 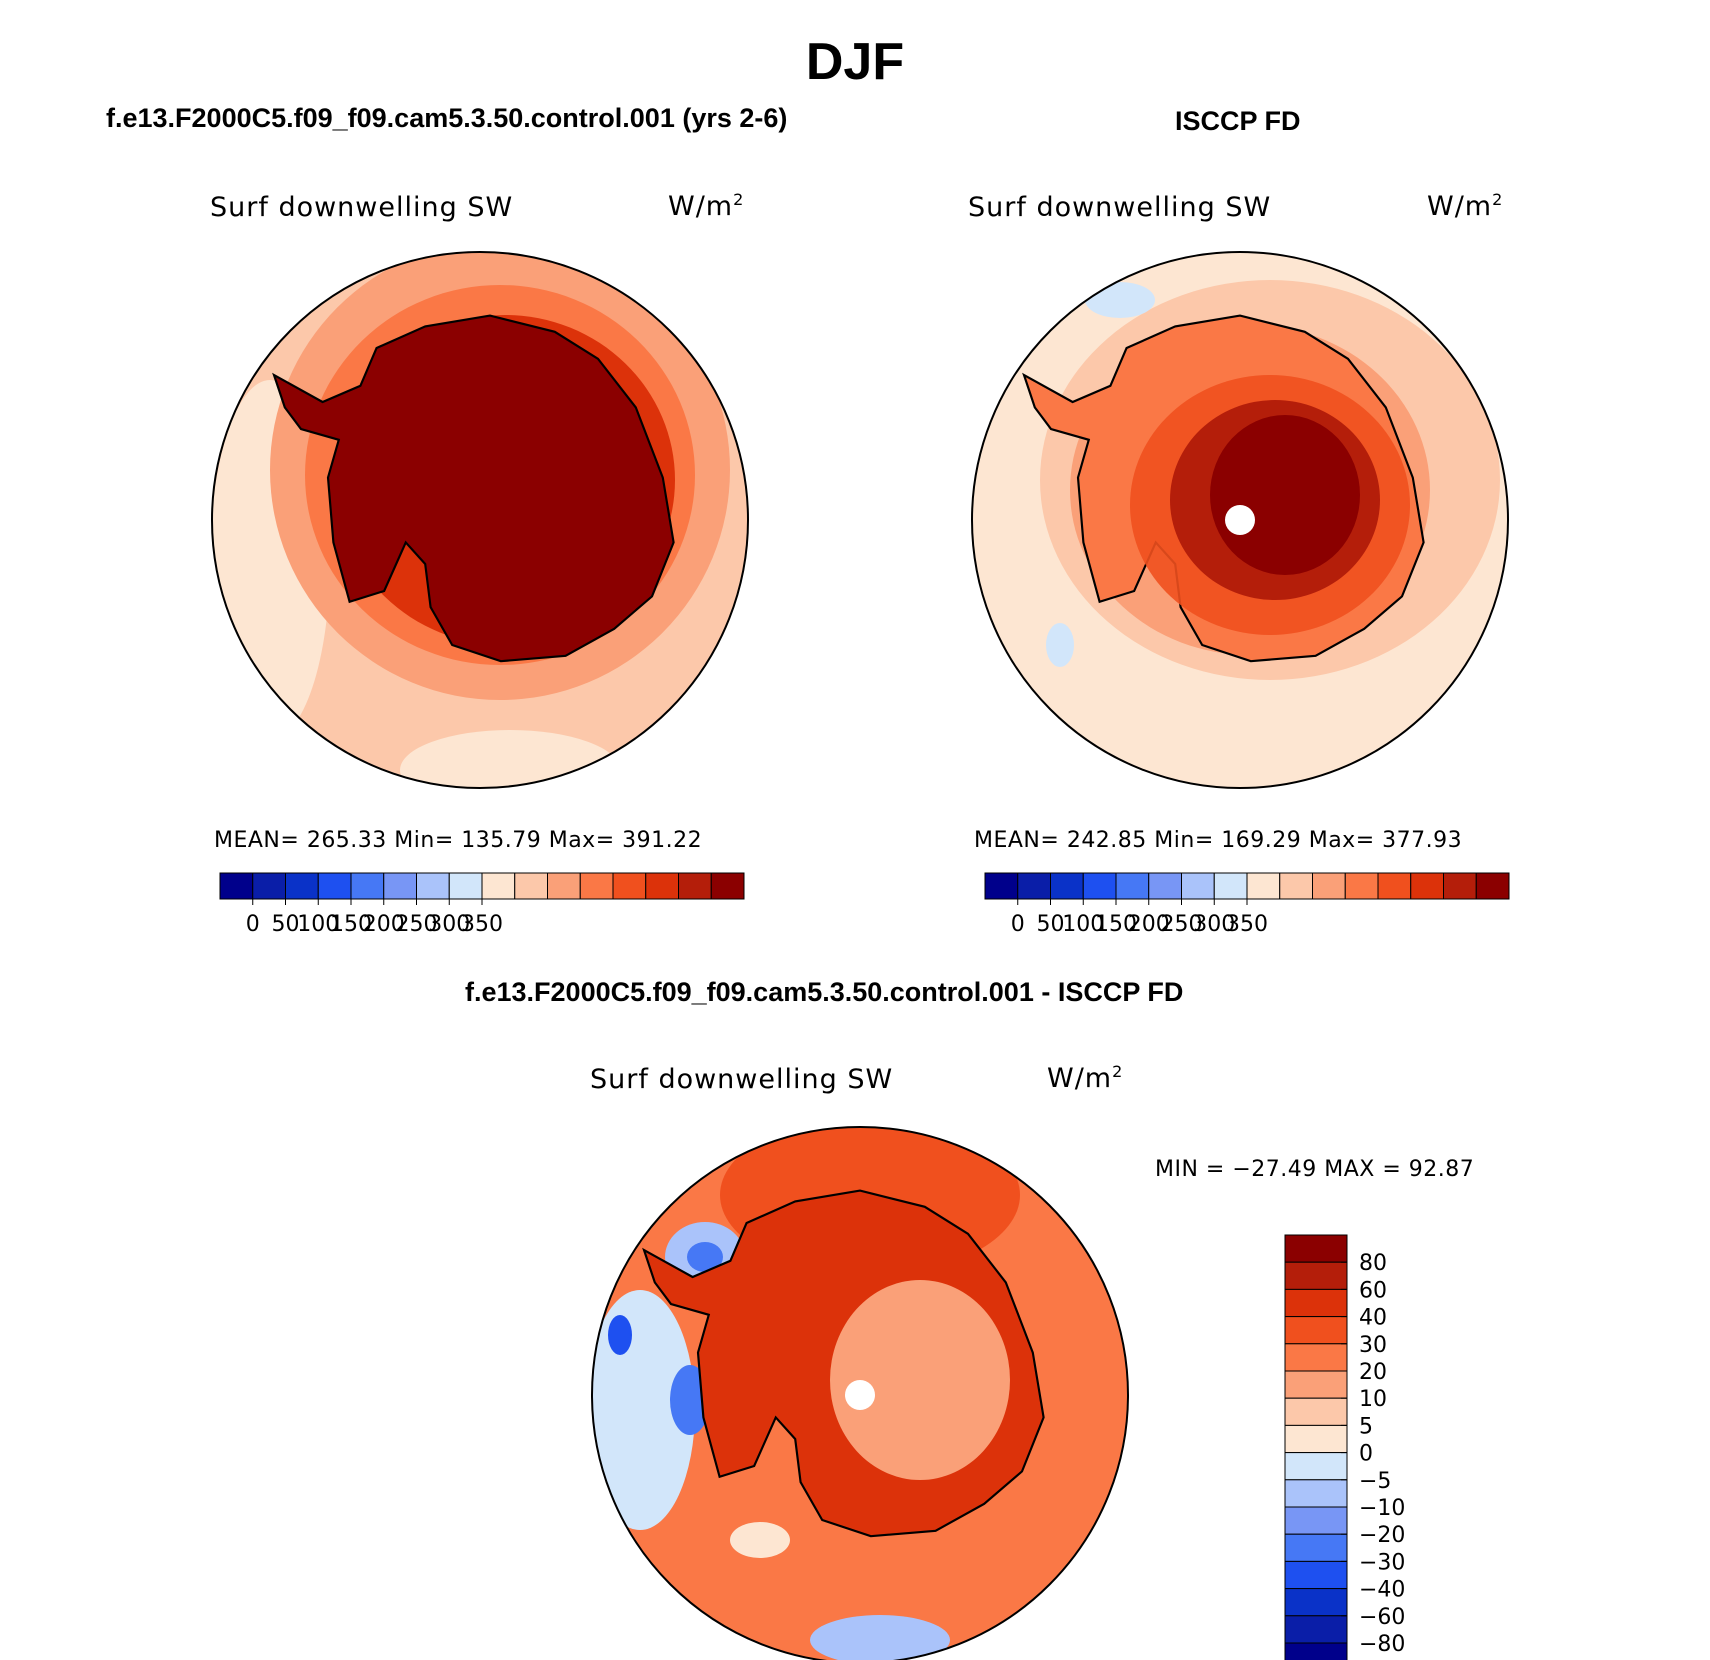 I want to click on obs-panel-title: ISCCP FD, so click(x=1238, y=121).